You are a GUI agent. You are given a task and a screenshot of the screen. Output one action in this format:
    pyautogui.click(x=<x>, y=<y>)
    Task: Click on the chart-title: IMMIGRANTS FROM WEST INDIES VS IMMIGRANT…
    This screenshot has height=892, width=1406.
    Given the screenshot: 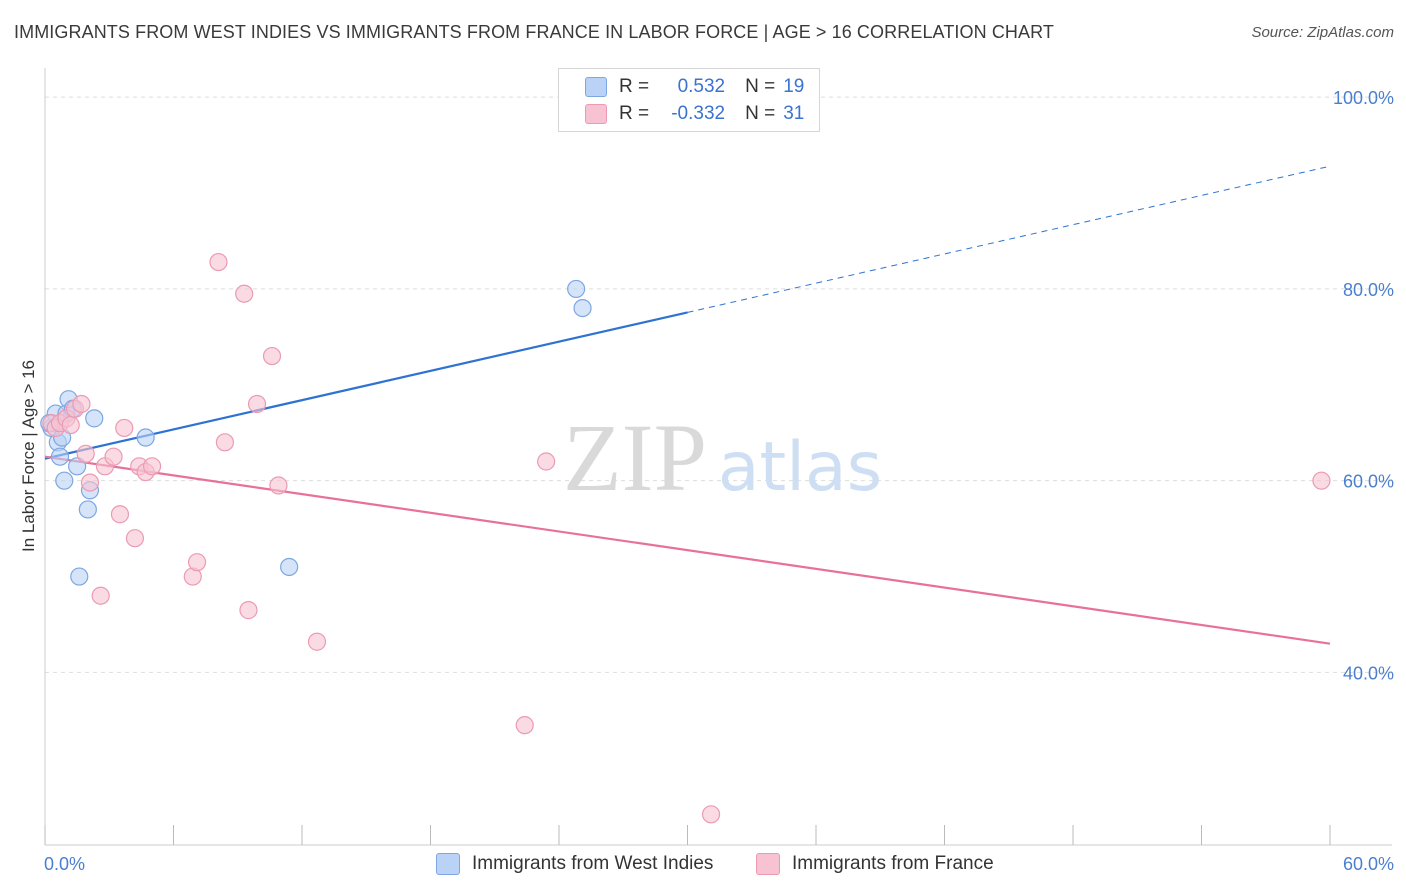 What is the action you would take?
    pyautogui.click(x=534, y=32)
    